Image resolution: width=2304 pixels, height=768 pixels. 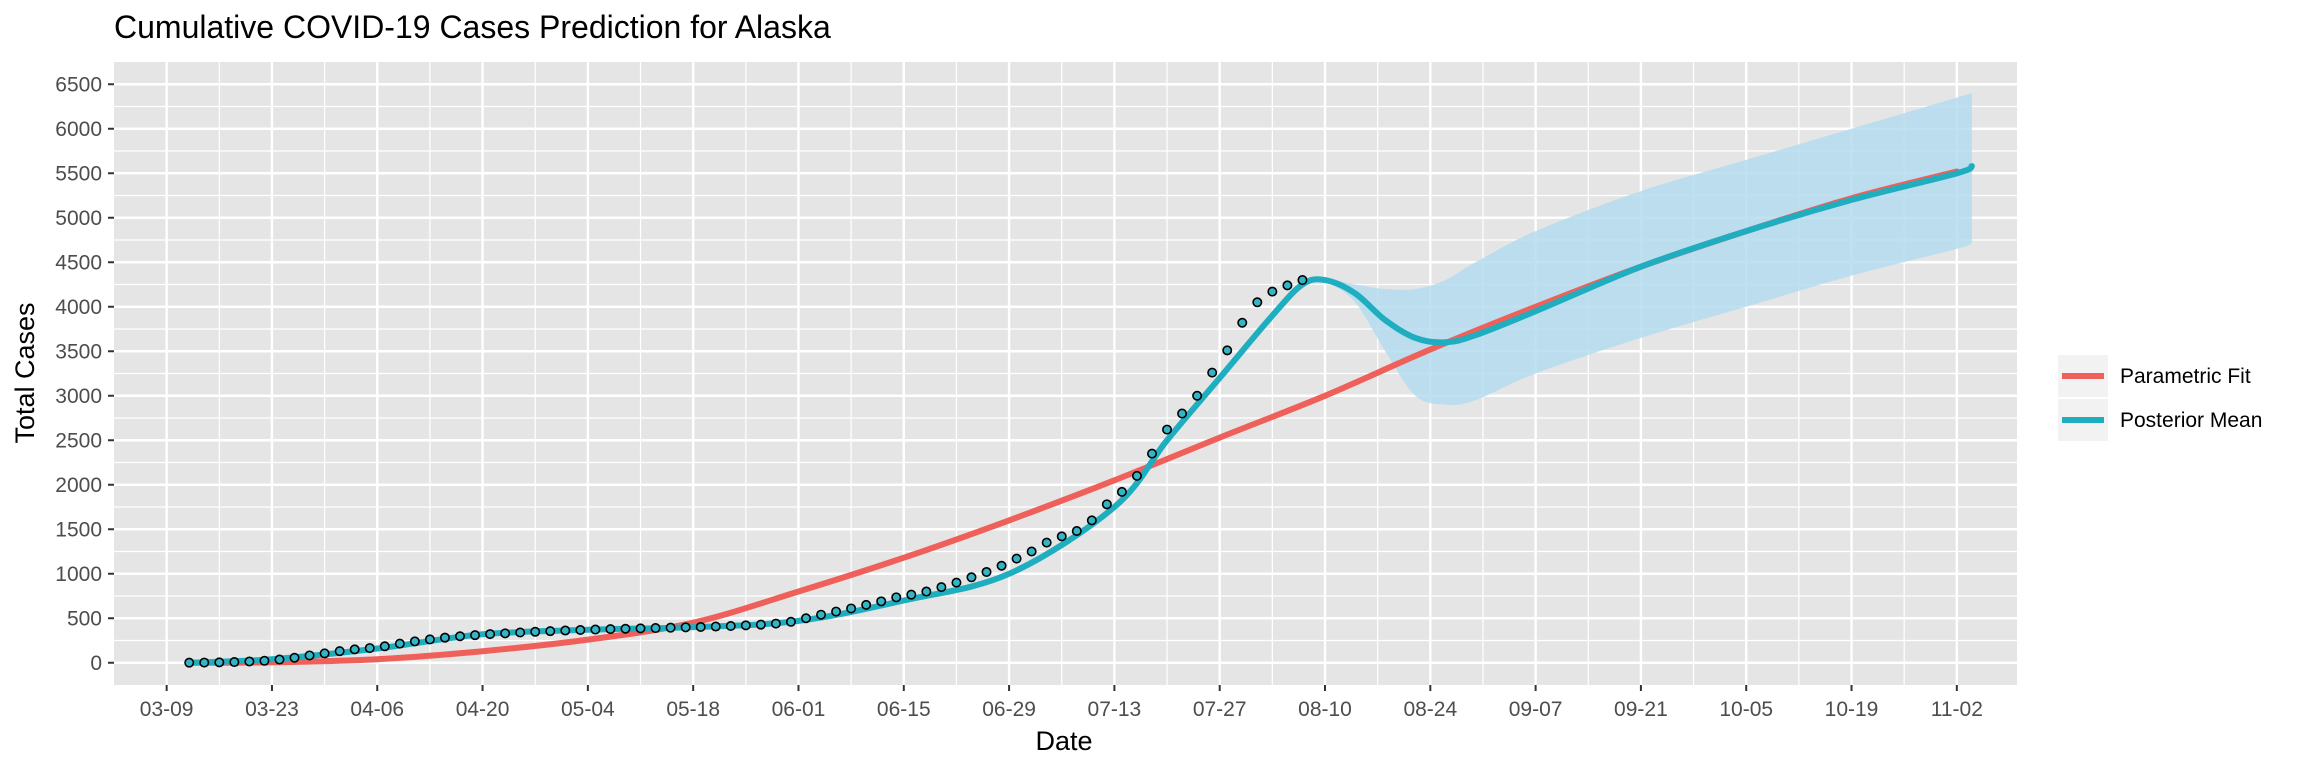 I want to click on y-axis-title: Total Cases, so click(x=25, y=372).